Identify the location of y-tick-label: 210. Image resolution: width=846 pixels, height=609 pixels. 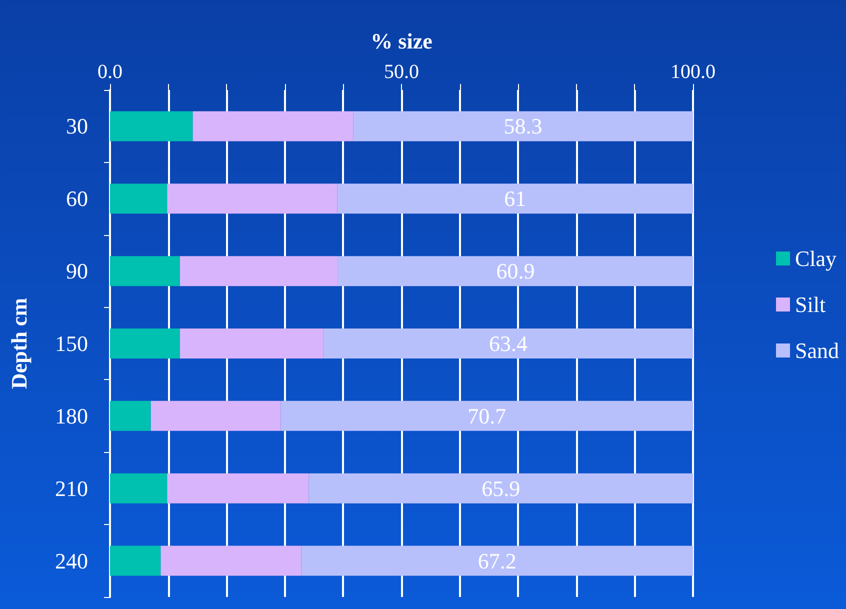
(71, 488).